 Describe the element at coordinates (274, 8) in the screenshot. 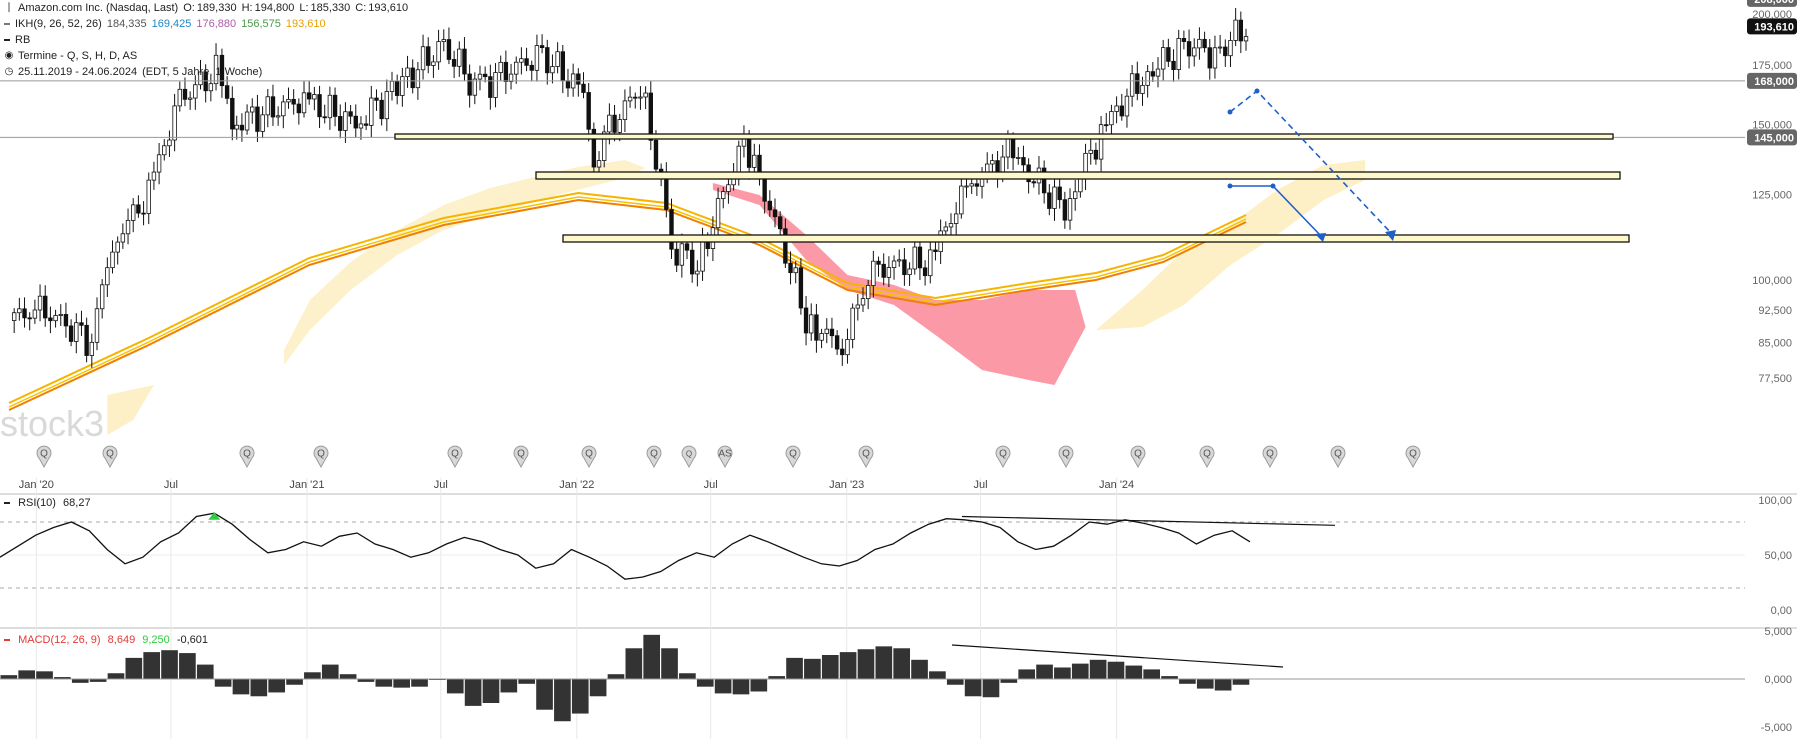

I see `ohlc-high-value: 194,800` at that location.